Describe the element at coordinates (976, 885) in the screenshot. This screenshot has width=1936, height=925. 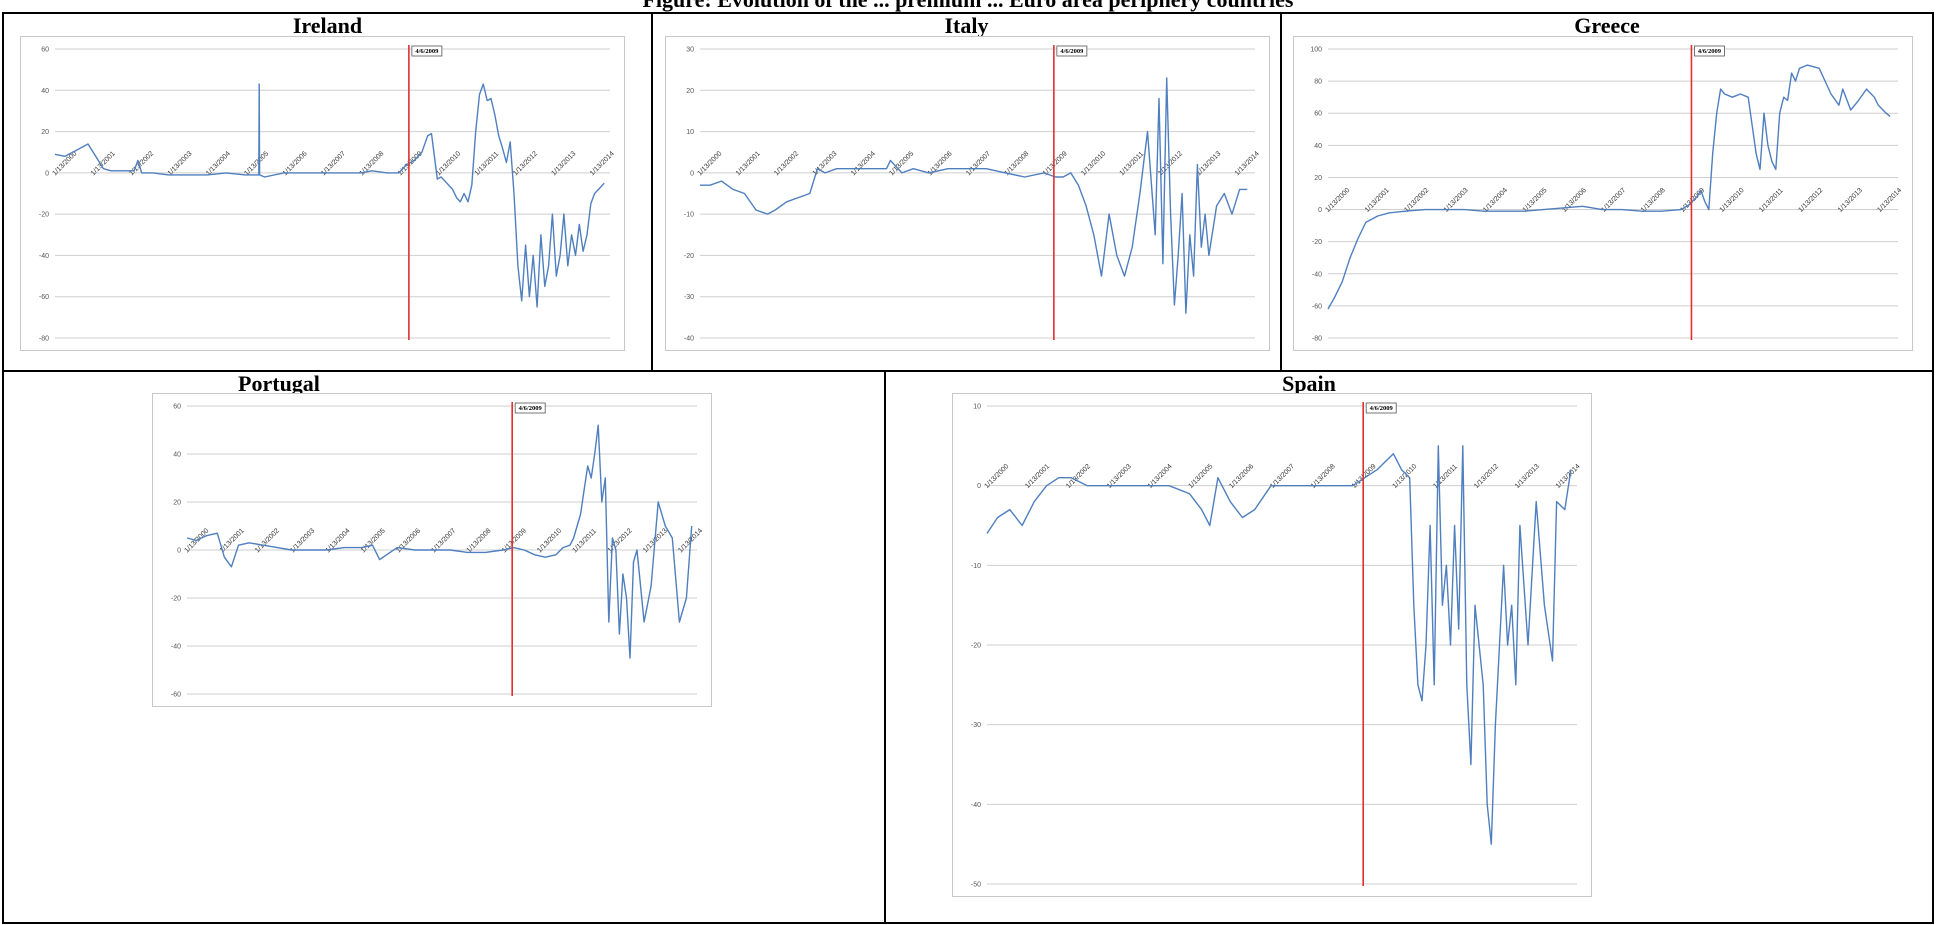
I see `y-tick-label: -50` at that location.